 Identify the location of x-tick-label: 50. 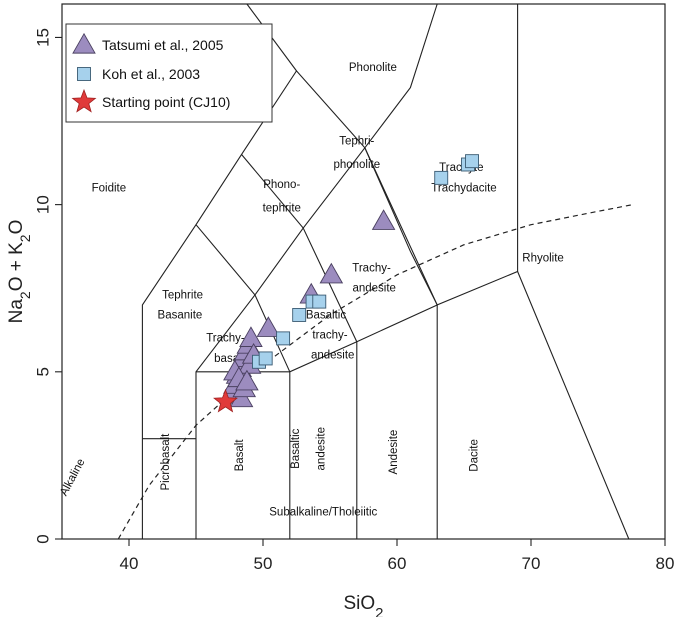
(263, 563).